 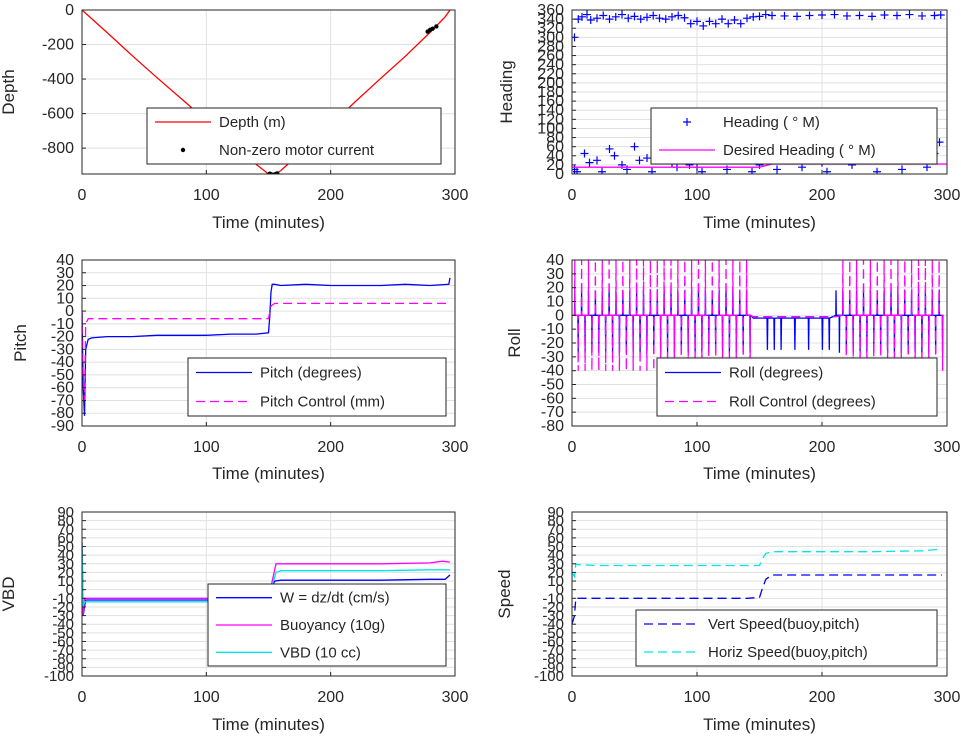 I want to click on legend: Pitch (degrees) Pitch Control (mm), so click(x=317, y=387).